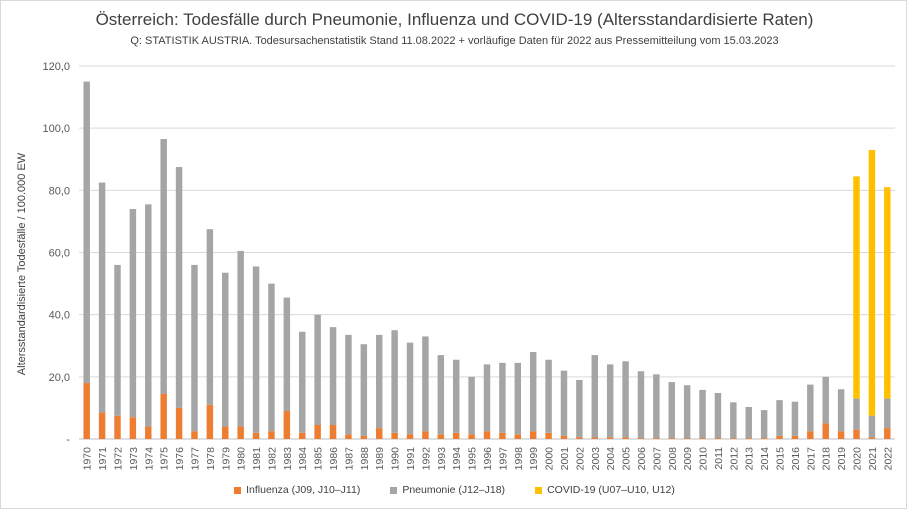  Describe the element at coordinates (765, 459) in the screenshot. I see `x-tick-label: 2014` at that location.